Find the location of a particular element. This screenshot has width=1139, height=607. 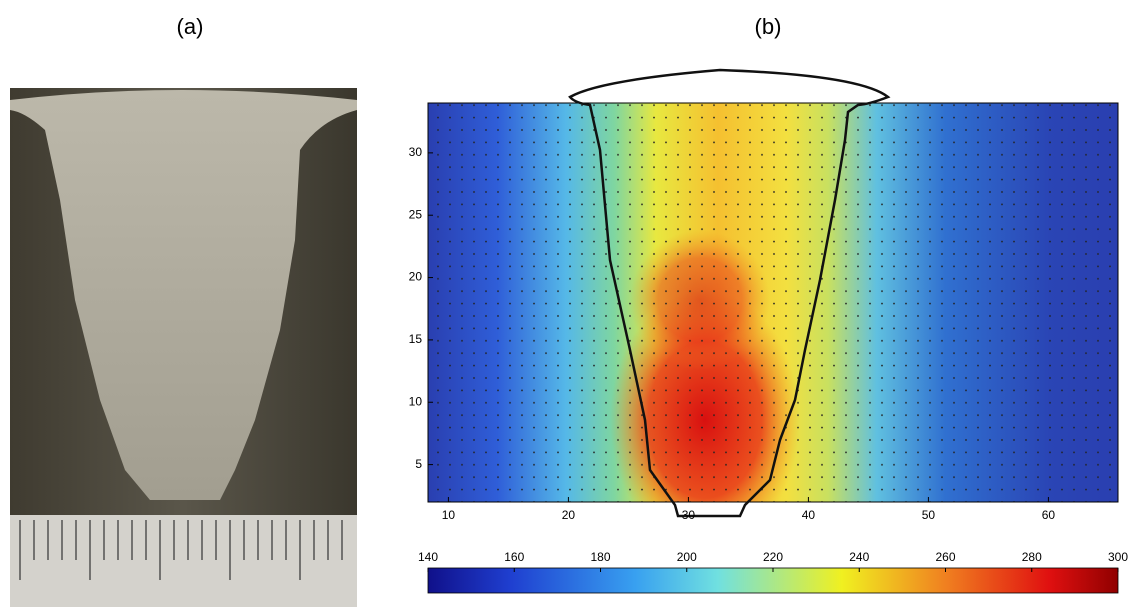

colorbar-tick-label: 280 is located at coordinates (1032, 557).